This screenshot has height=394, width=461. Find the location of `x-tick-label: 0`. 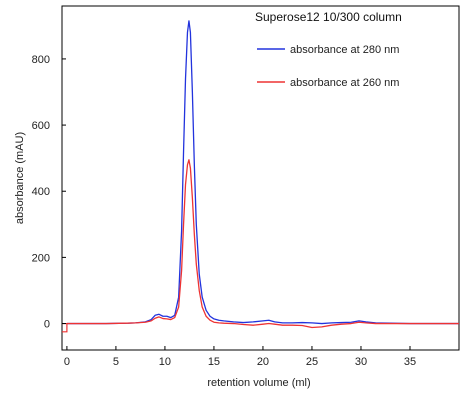

x-tick-label: 0 is located at coordinates (67, 362).